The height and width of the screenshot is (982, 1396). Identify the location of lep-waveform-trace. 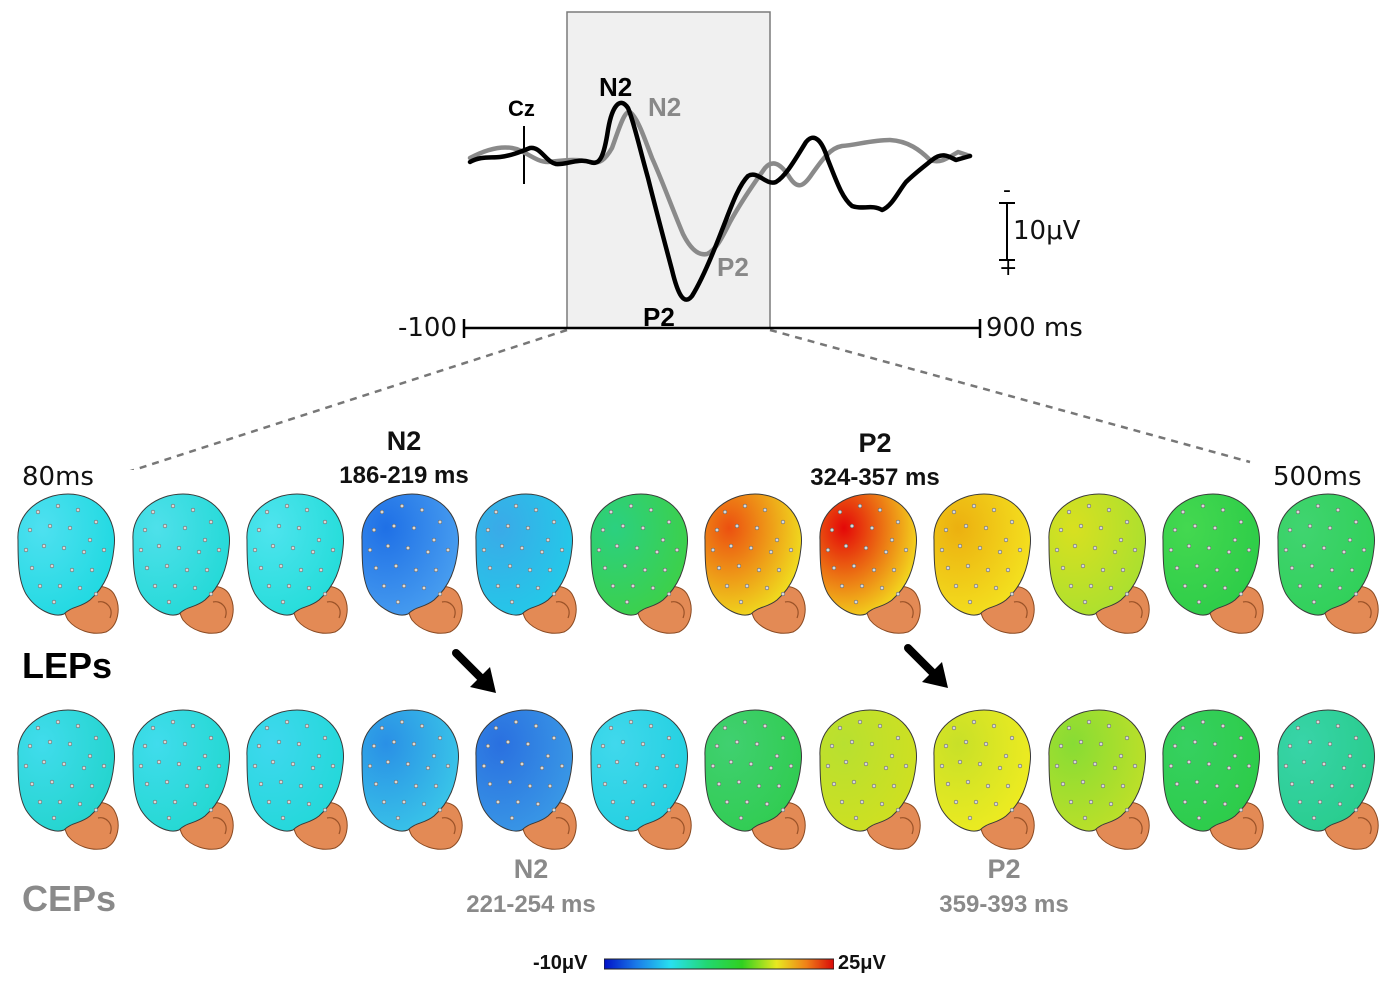
(720, 201).